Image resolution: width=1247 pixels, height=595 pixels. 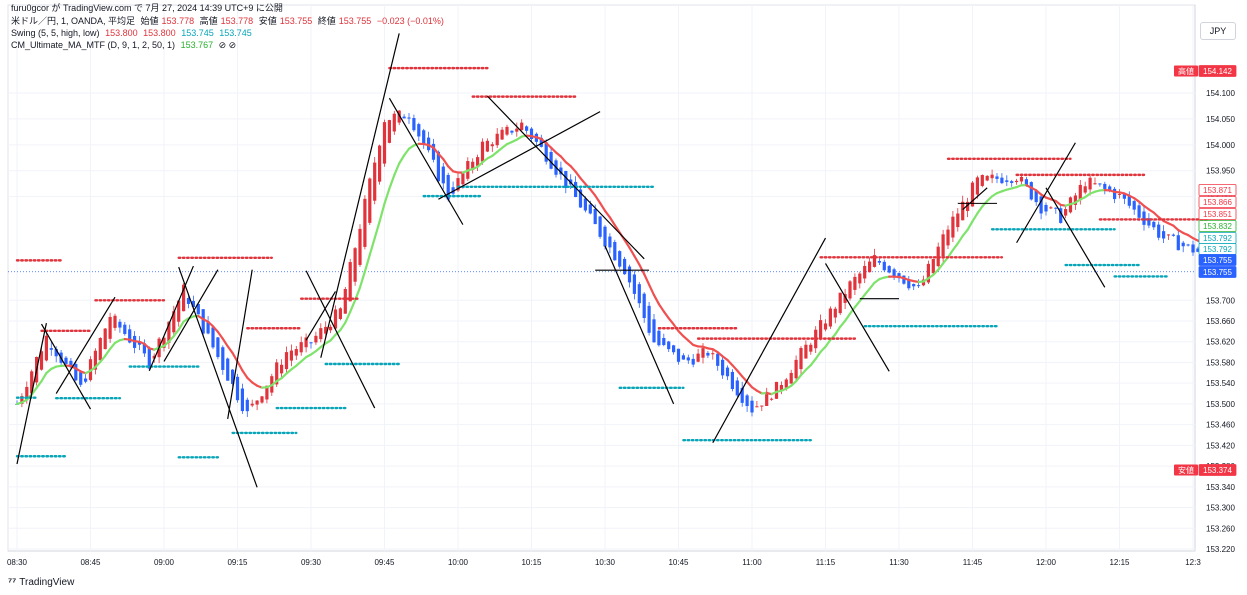 I want to click on price-label-text: 153.755, so click(x=1217, y=260).